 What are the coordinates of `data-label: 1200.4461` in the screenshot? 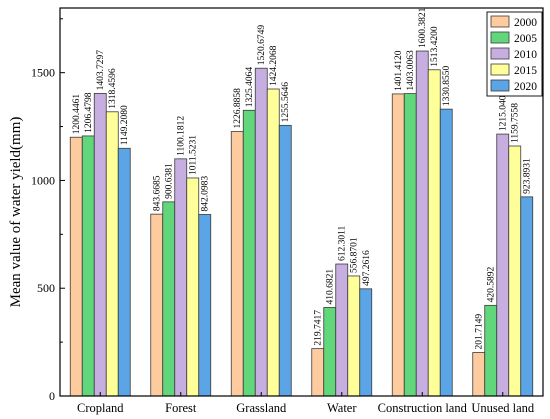 It's located at (77, 114).